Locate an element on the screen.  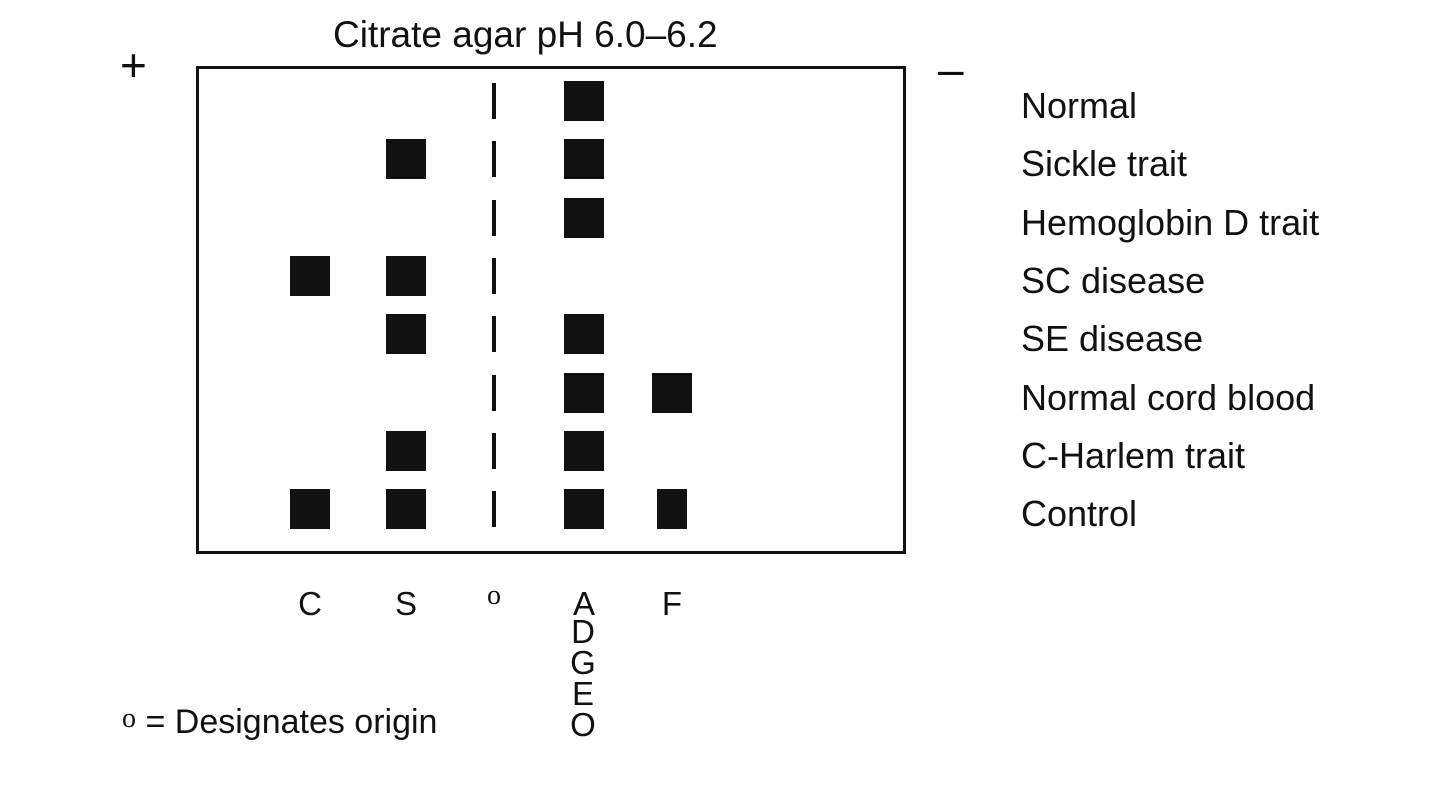
row-label: C-Harlem trait is located at coordinates (1133, 455).